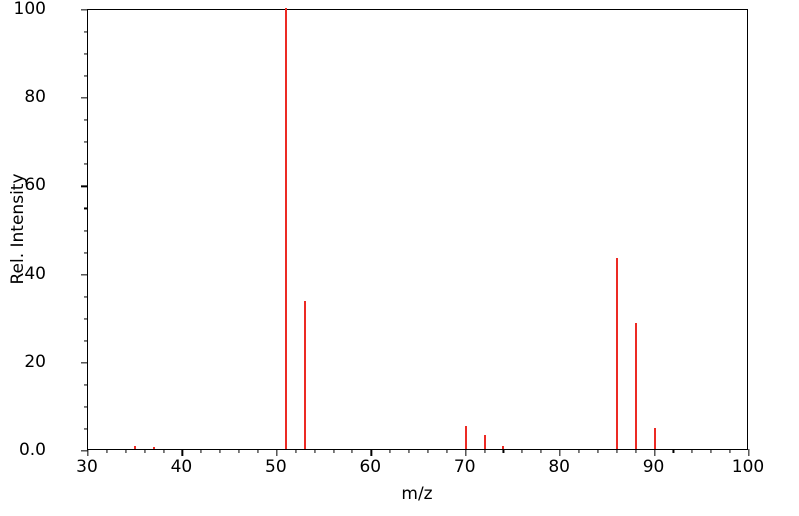 The width and height of the screenshot is (799, 516). Describe the element at coordinates (29, 9) in the screenshot. I see `y-tick-label: 100` at that location.